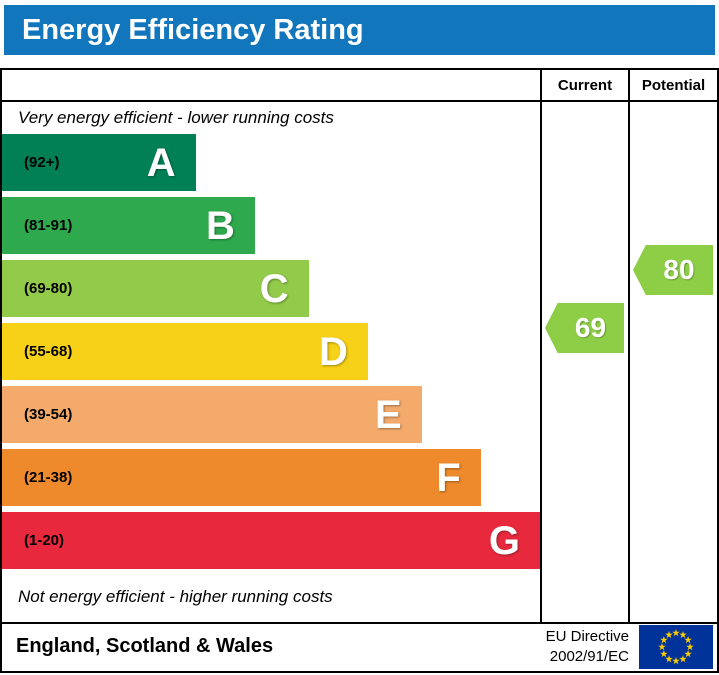 The width and height of the screenshot is (719, 675). I want to click on band-f-range: (21-38), so click(48, 477).